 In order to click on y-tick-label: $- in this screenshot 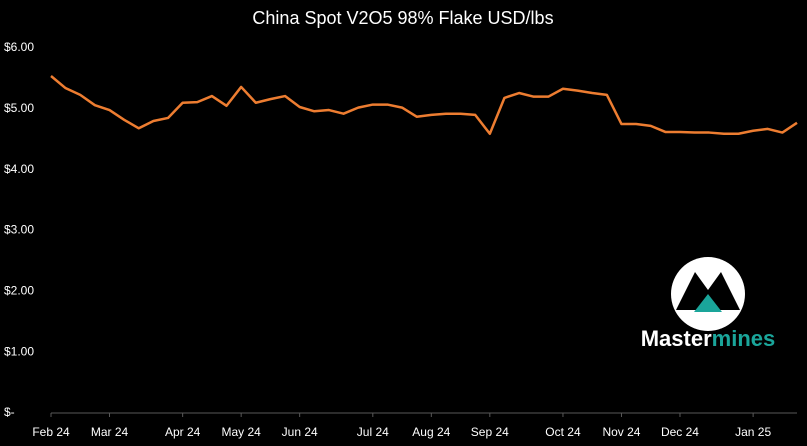, I will do `click(9, 412)`.